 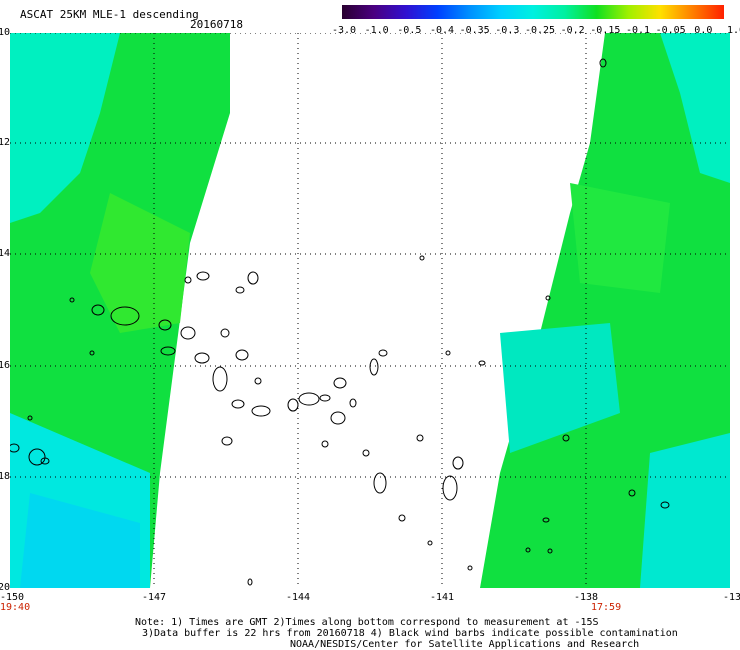 I want to click on x-label-1: -147, so click(x=154, y=597).